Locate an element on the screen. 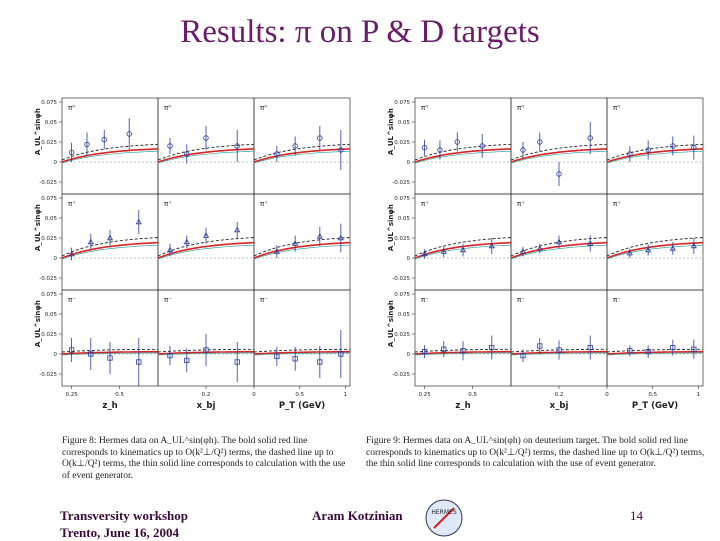 Image resolution: width=720 pixels, height=541 pixels. logo-text: HERMES is located at coordinates (443, 512).